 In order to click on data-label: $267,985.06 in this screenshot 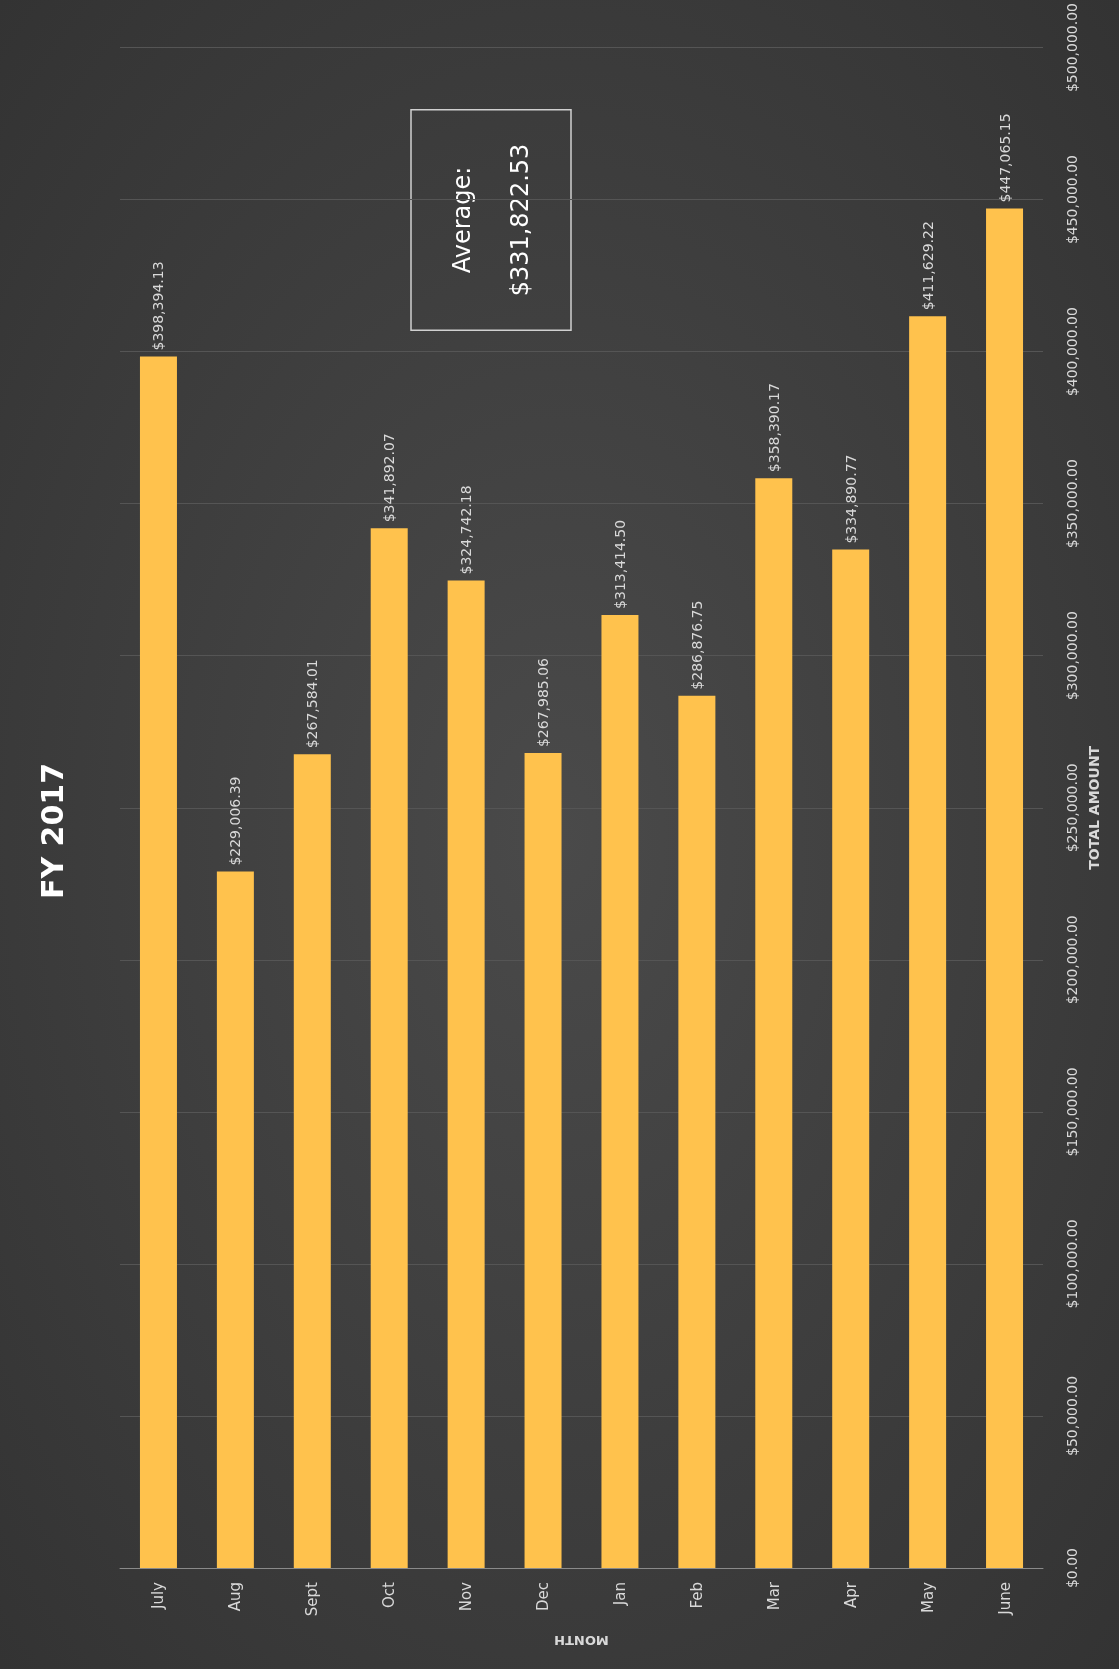, I will do `click(543, 702)`.